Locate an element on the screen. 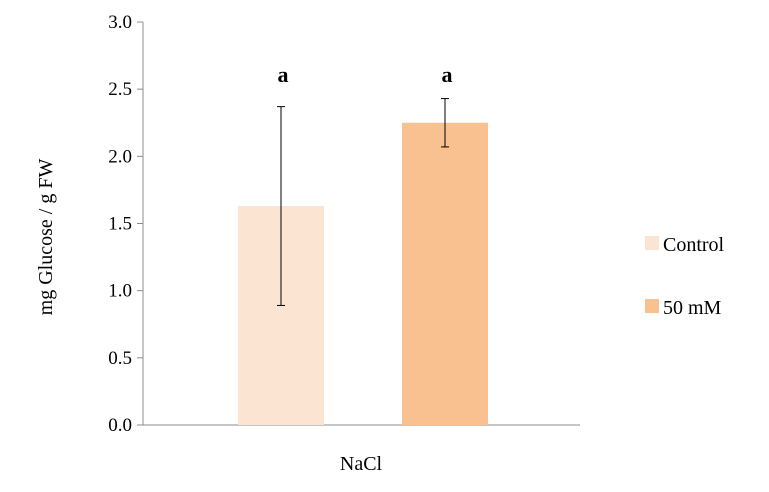 Image resolution: width=769 pixels, height=492 pixels. legend-label: Control is located at coordinates (694, 245).